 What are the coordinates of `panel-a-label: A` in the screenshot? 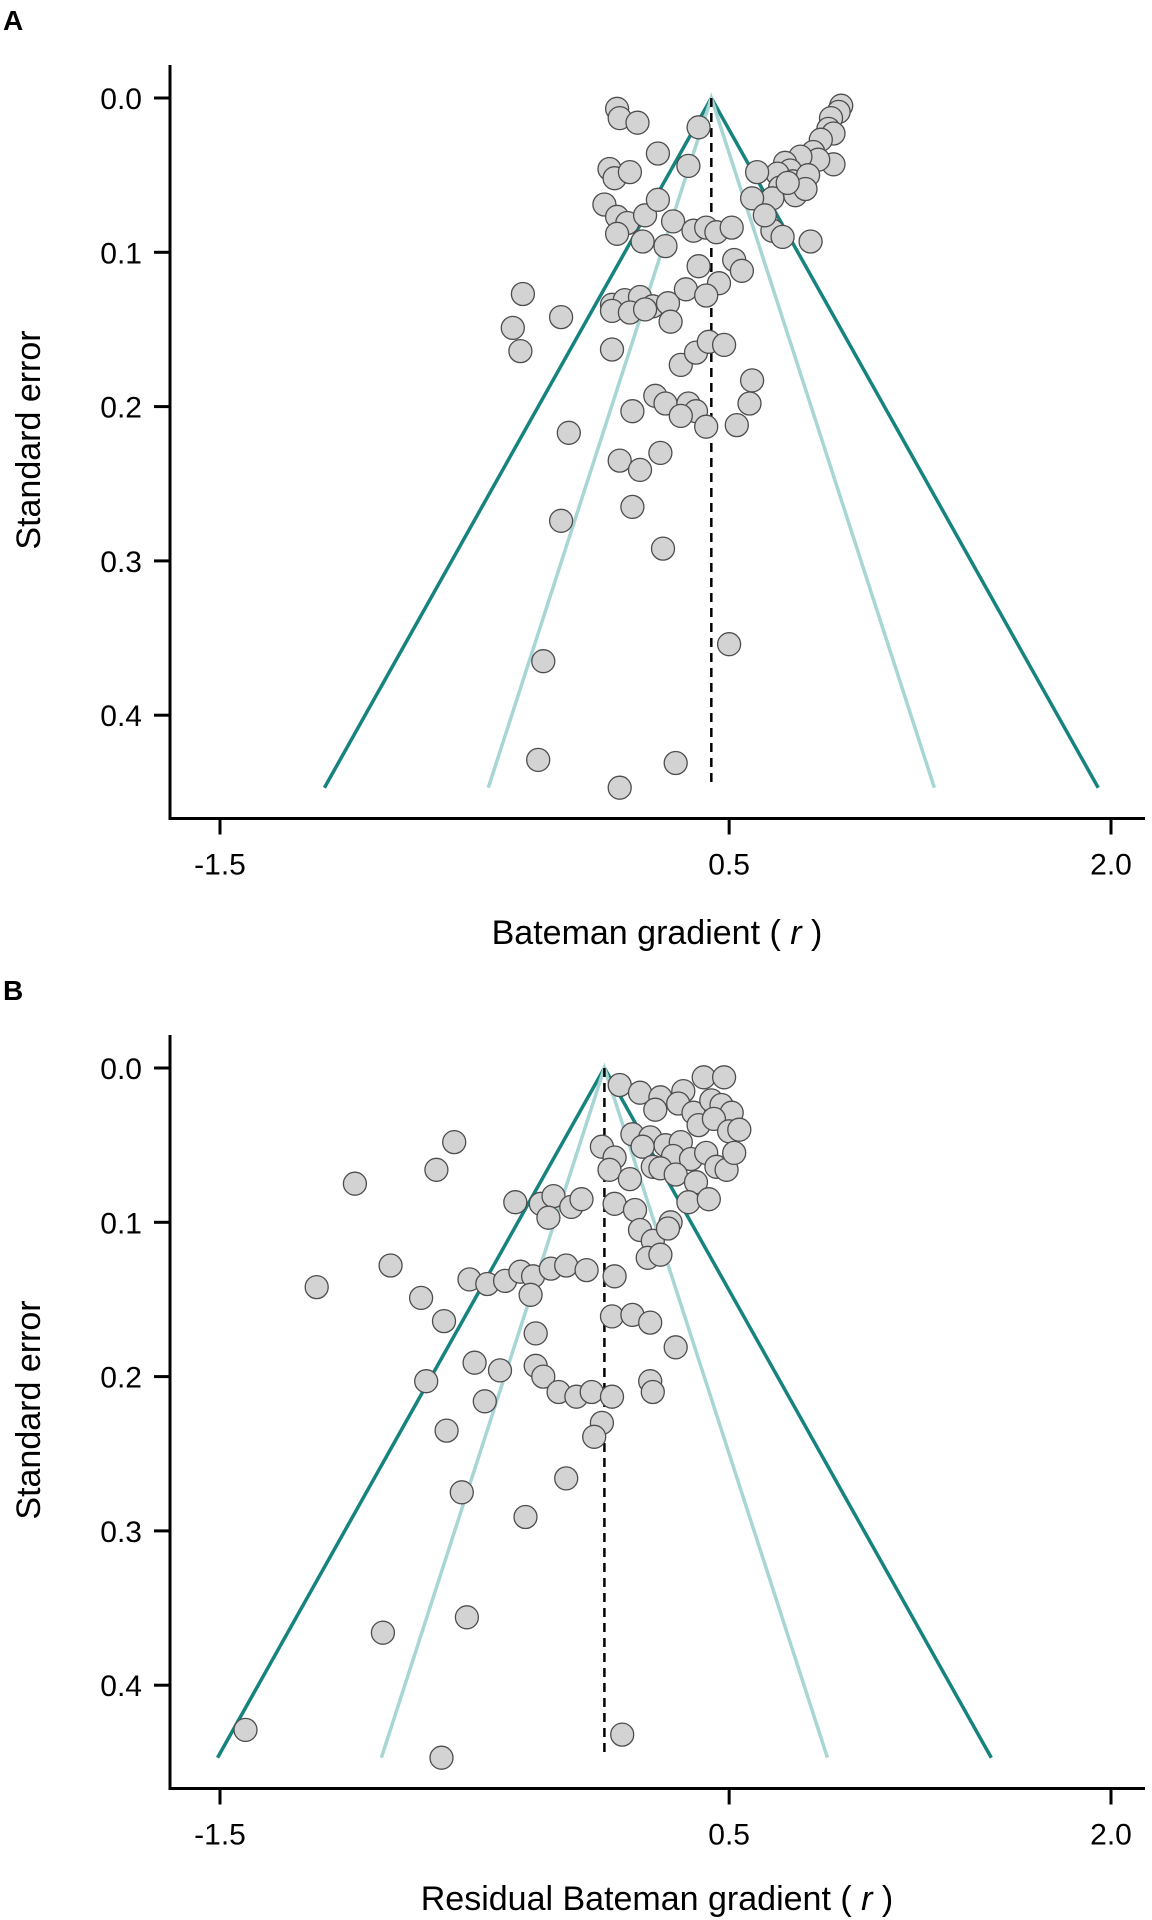 It's located at (13, 20).